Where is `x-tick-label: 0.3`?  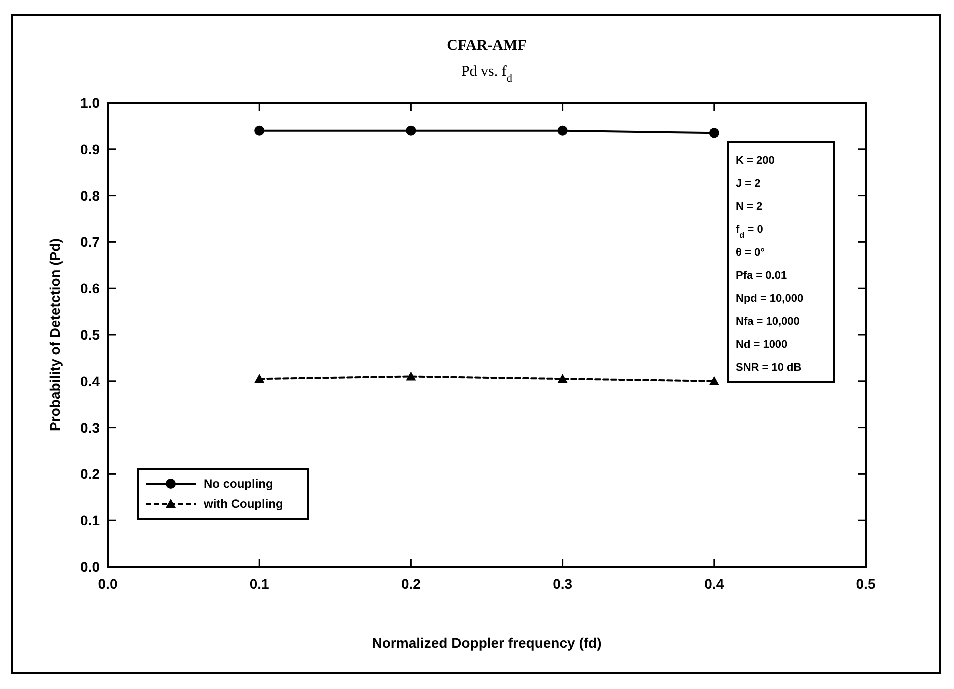 x-tick-label: 0.3 is located at coordinates (563, 584).